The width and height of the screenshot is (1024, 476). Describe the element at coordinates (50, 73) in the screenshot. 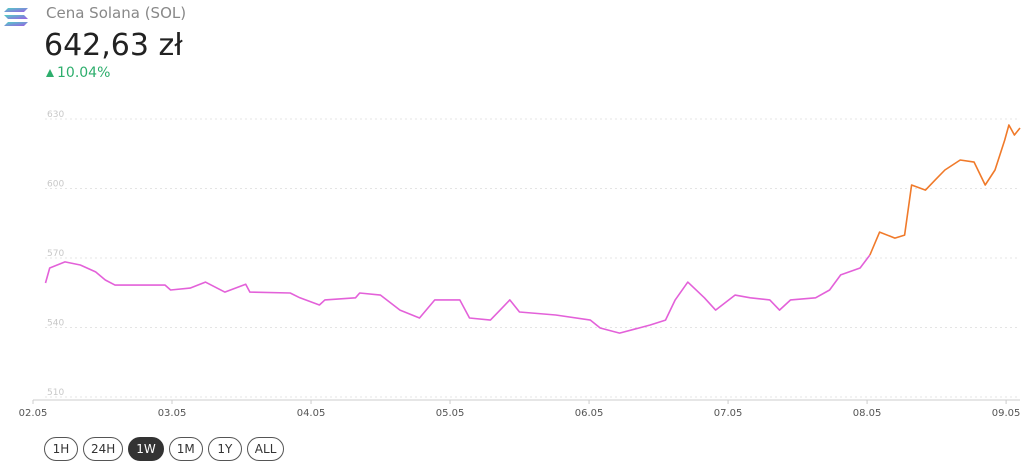

I see `up-arrow` at that location.